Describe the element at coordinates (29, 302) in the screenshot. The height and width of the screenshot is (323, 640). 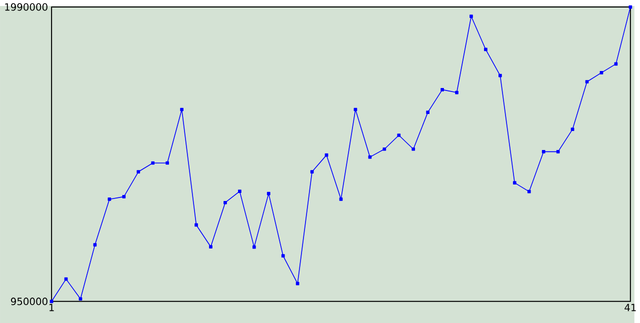
I see `y-tick-label: 950000` at that location.